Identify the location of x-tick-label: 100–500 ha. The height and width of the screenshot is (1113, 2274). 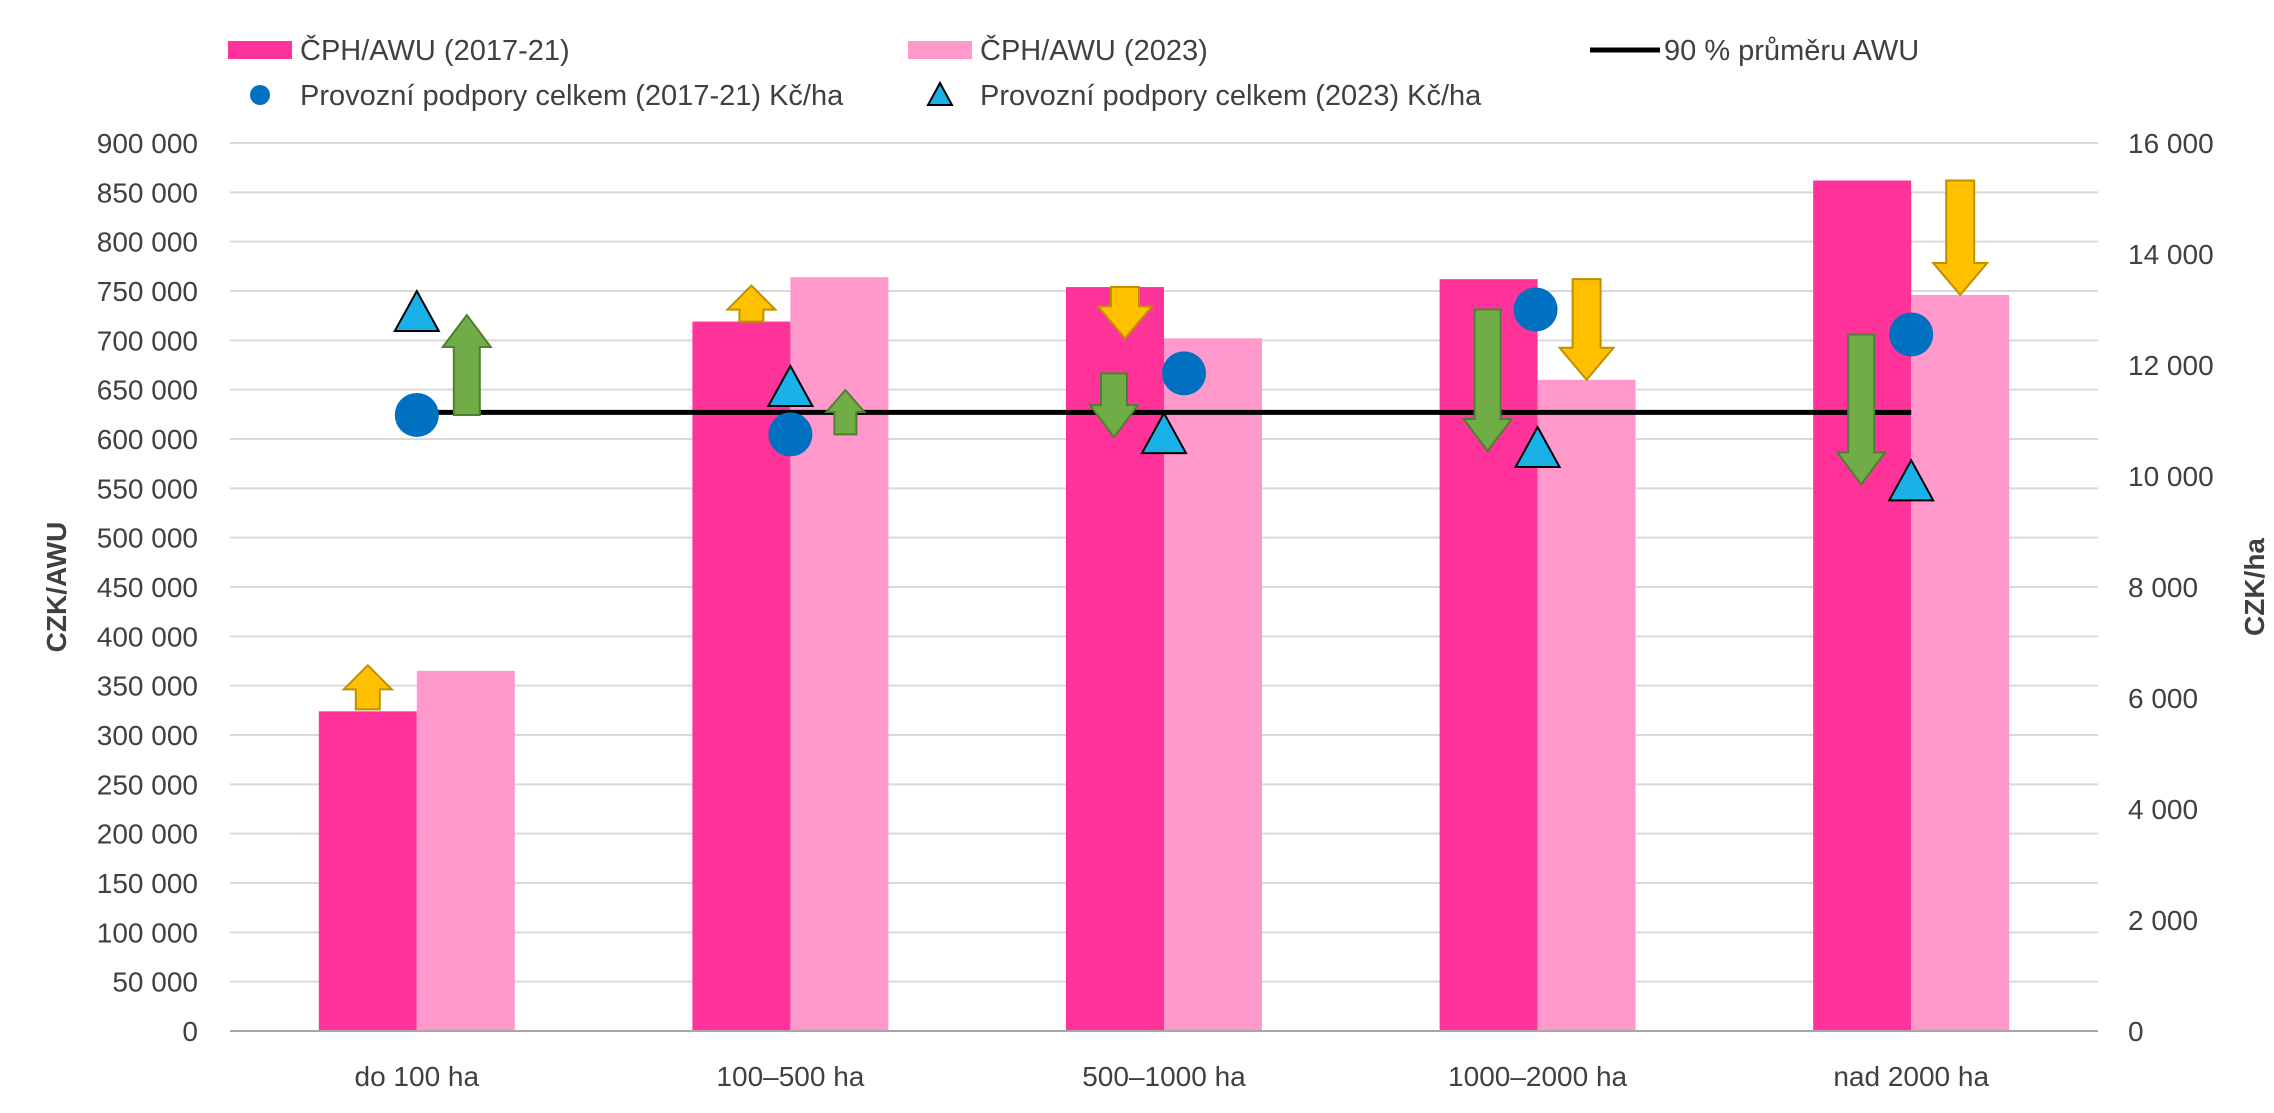
(790, 1076).